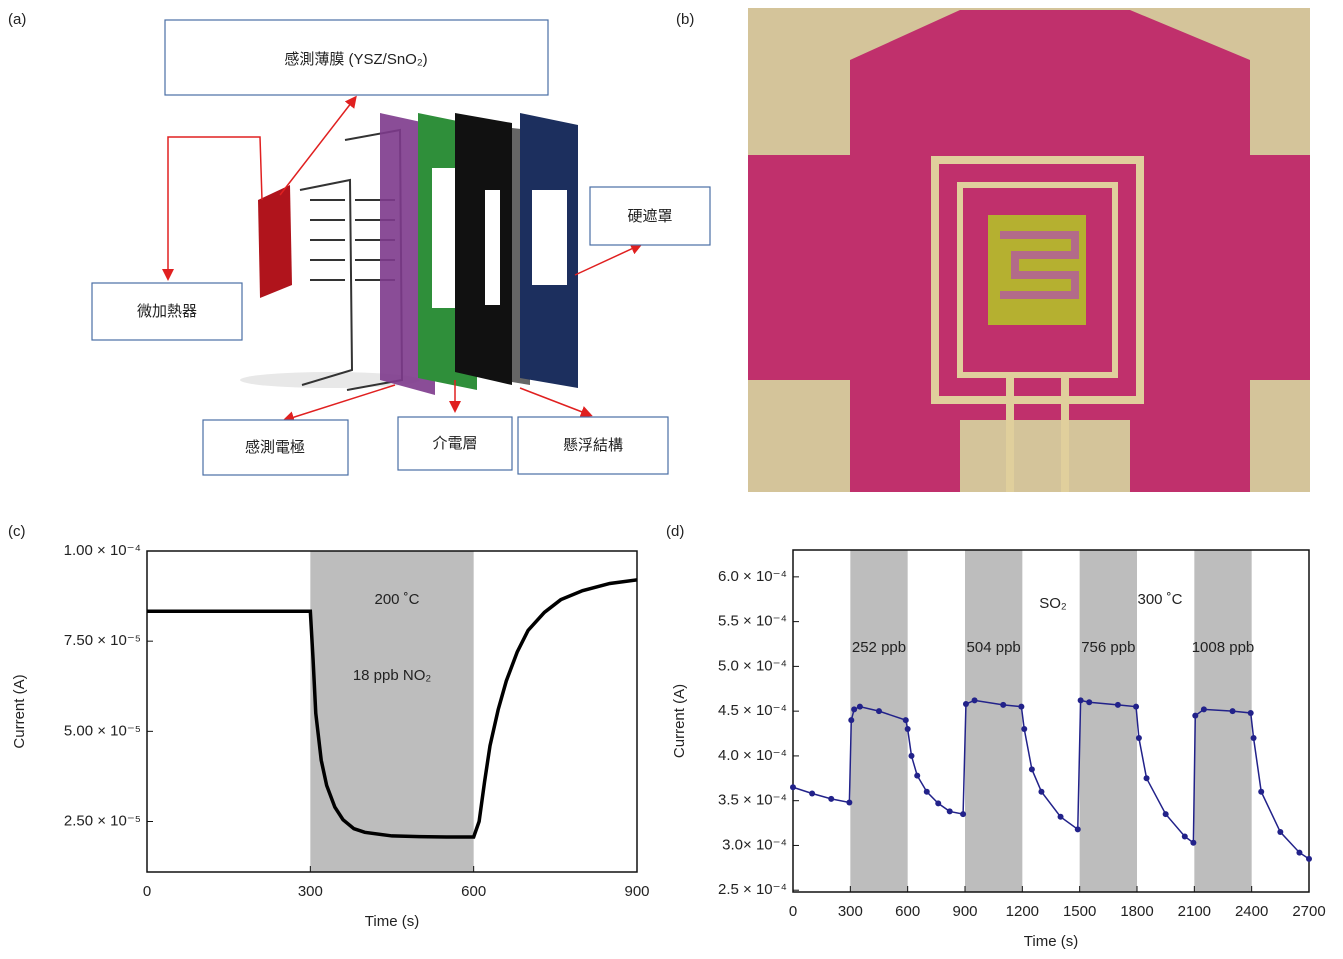 The height and width of the screenshot is (959, 1343). What do you see at coordinates (685, 19) in the screenshot?
I see `panel-label: (b)` at bounding box center [685, 19].